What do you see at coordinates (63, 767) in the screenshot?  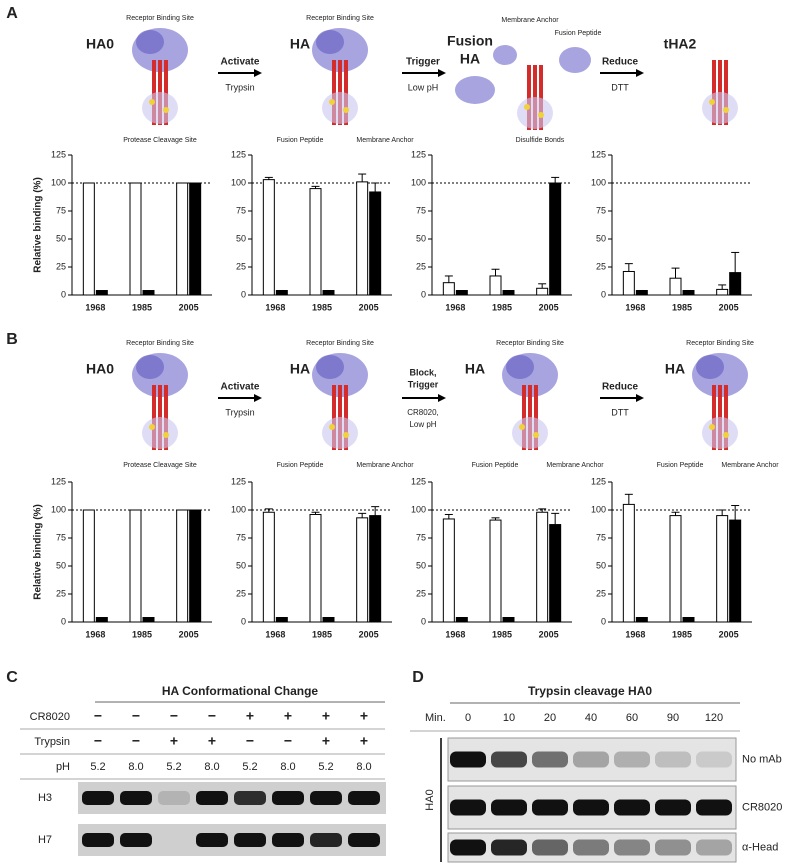 I see `row-label: pH` at bounding box center [63, 767].